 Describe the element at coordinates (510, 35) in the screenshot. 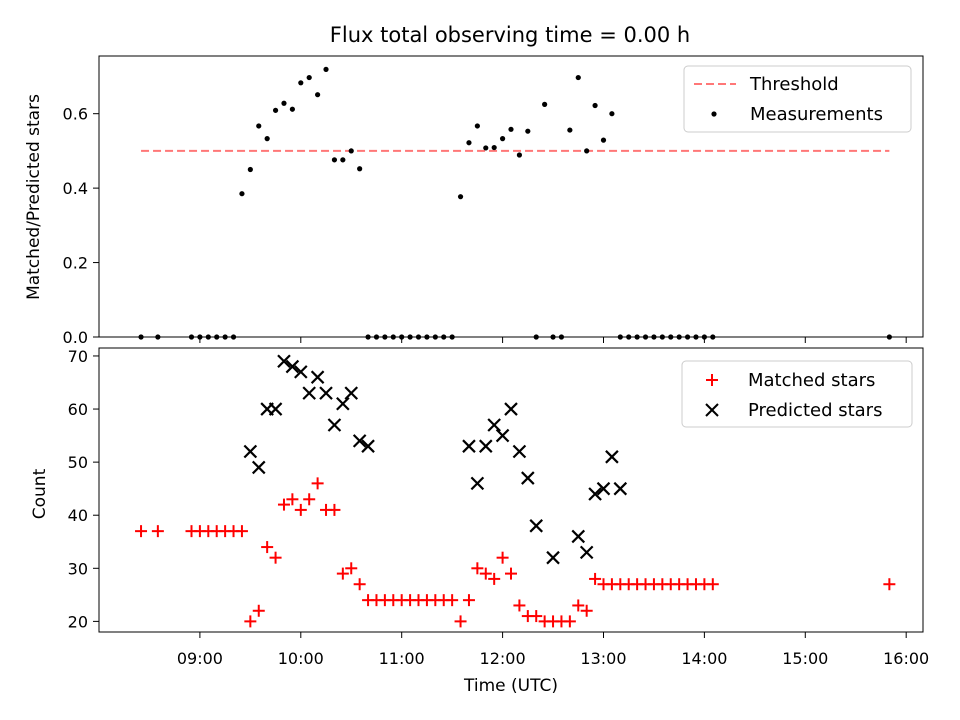

I see `figure-title: Flux total observing time = 0.00 h` at that location.